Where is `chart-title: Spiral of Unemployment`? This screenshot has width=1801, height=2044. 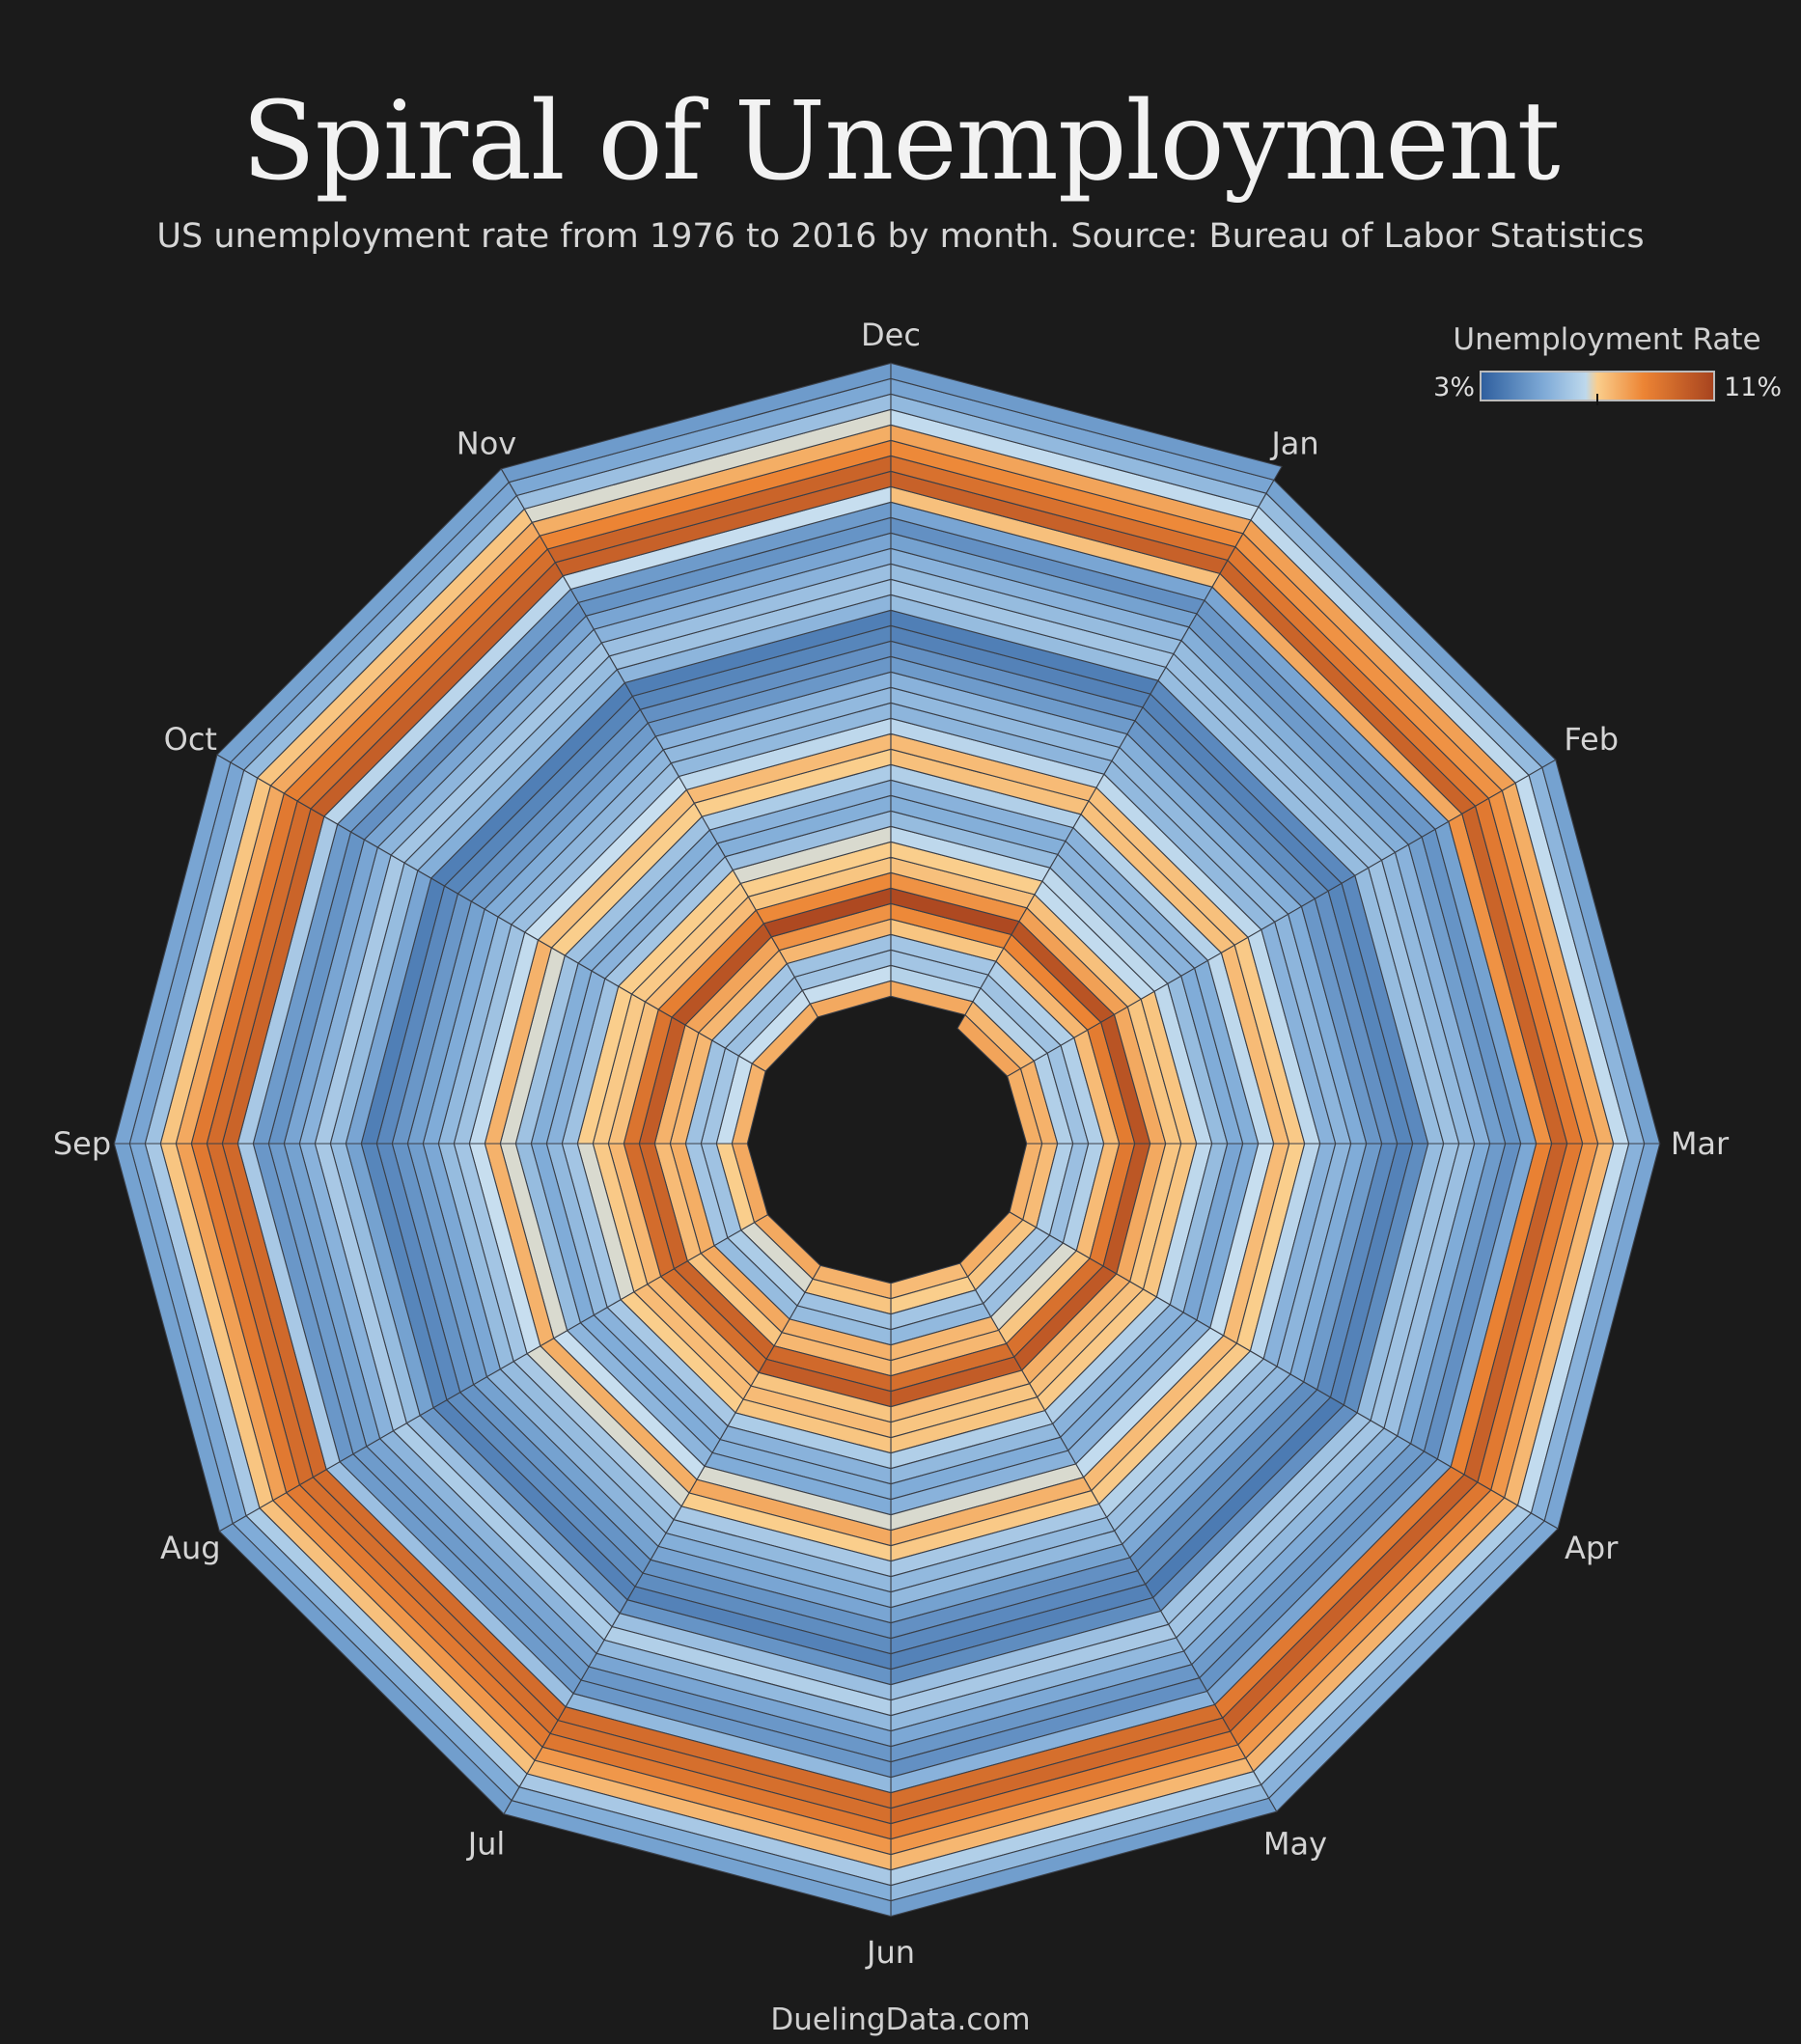
chart-title: Spiral of Unemployment is located at coordinates (900, 142).